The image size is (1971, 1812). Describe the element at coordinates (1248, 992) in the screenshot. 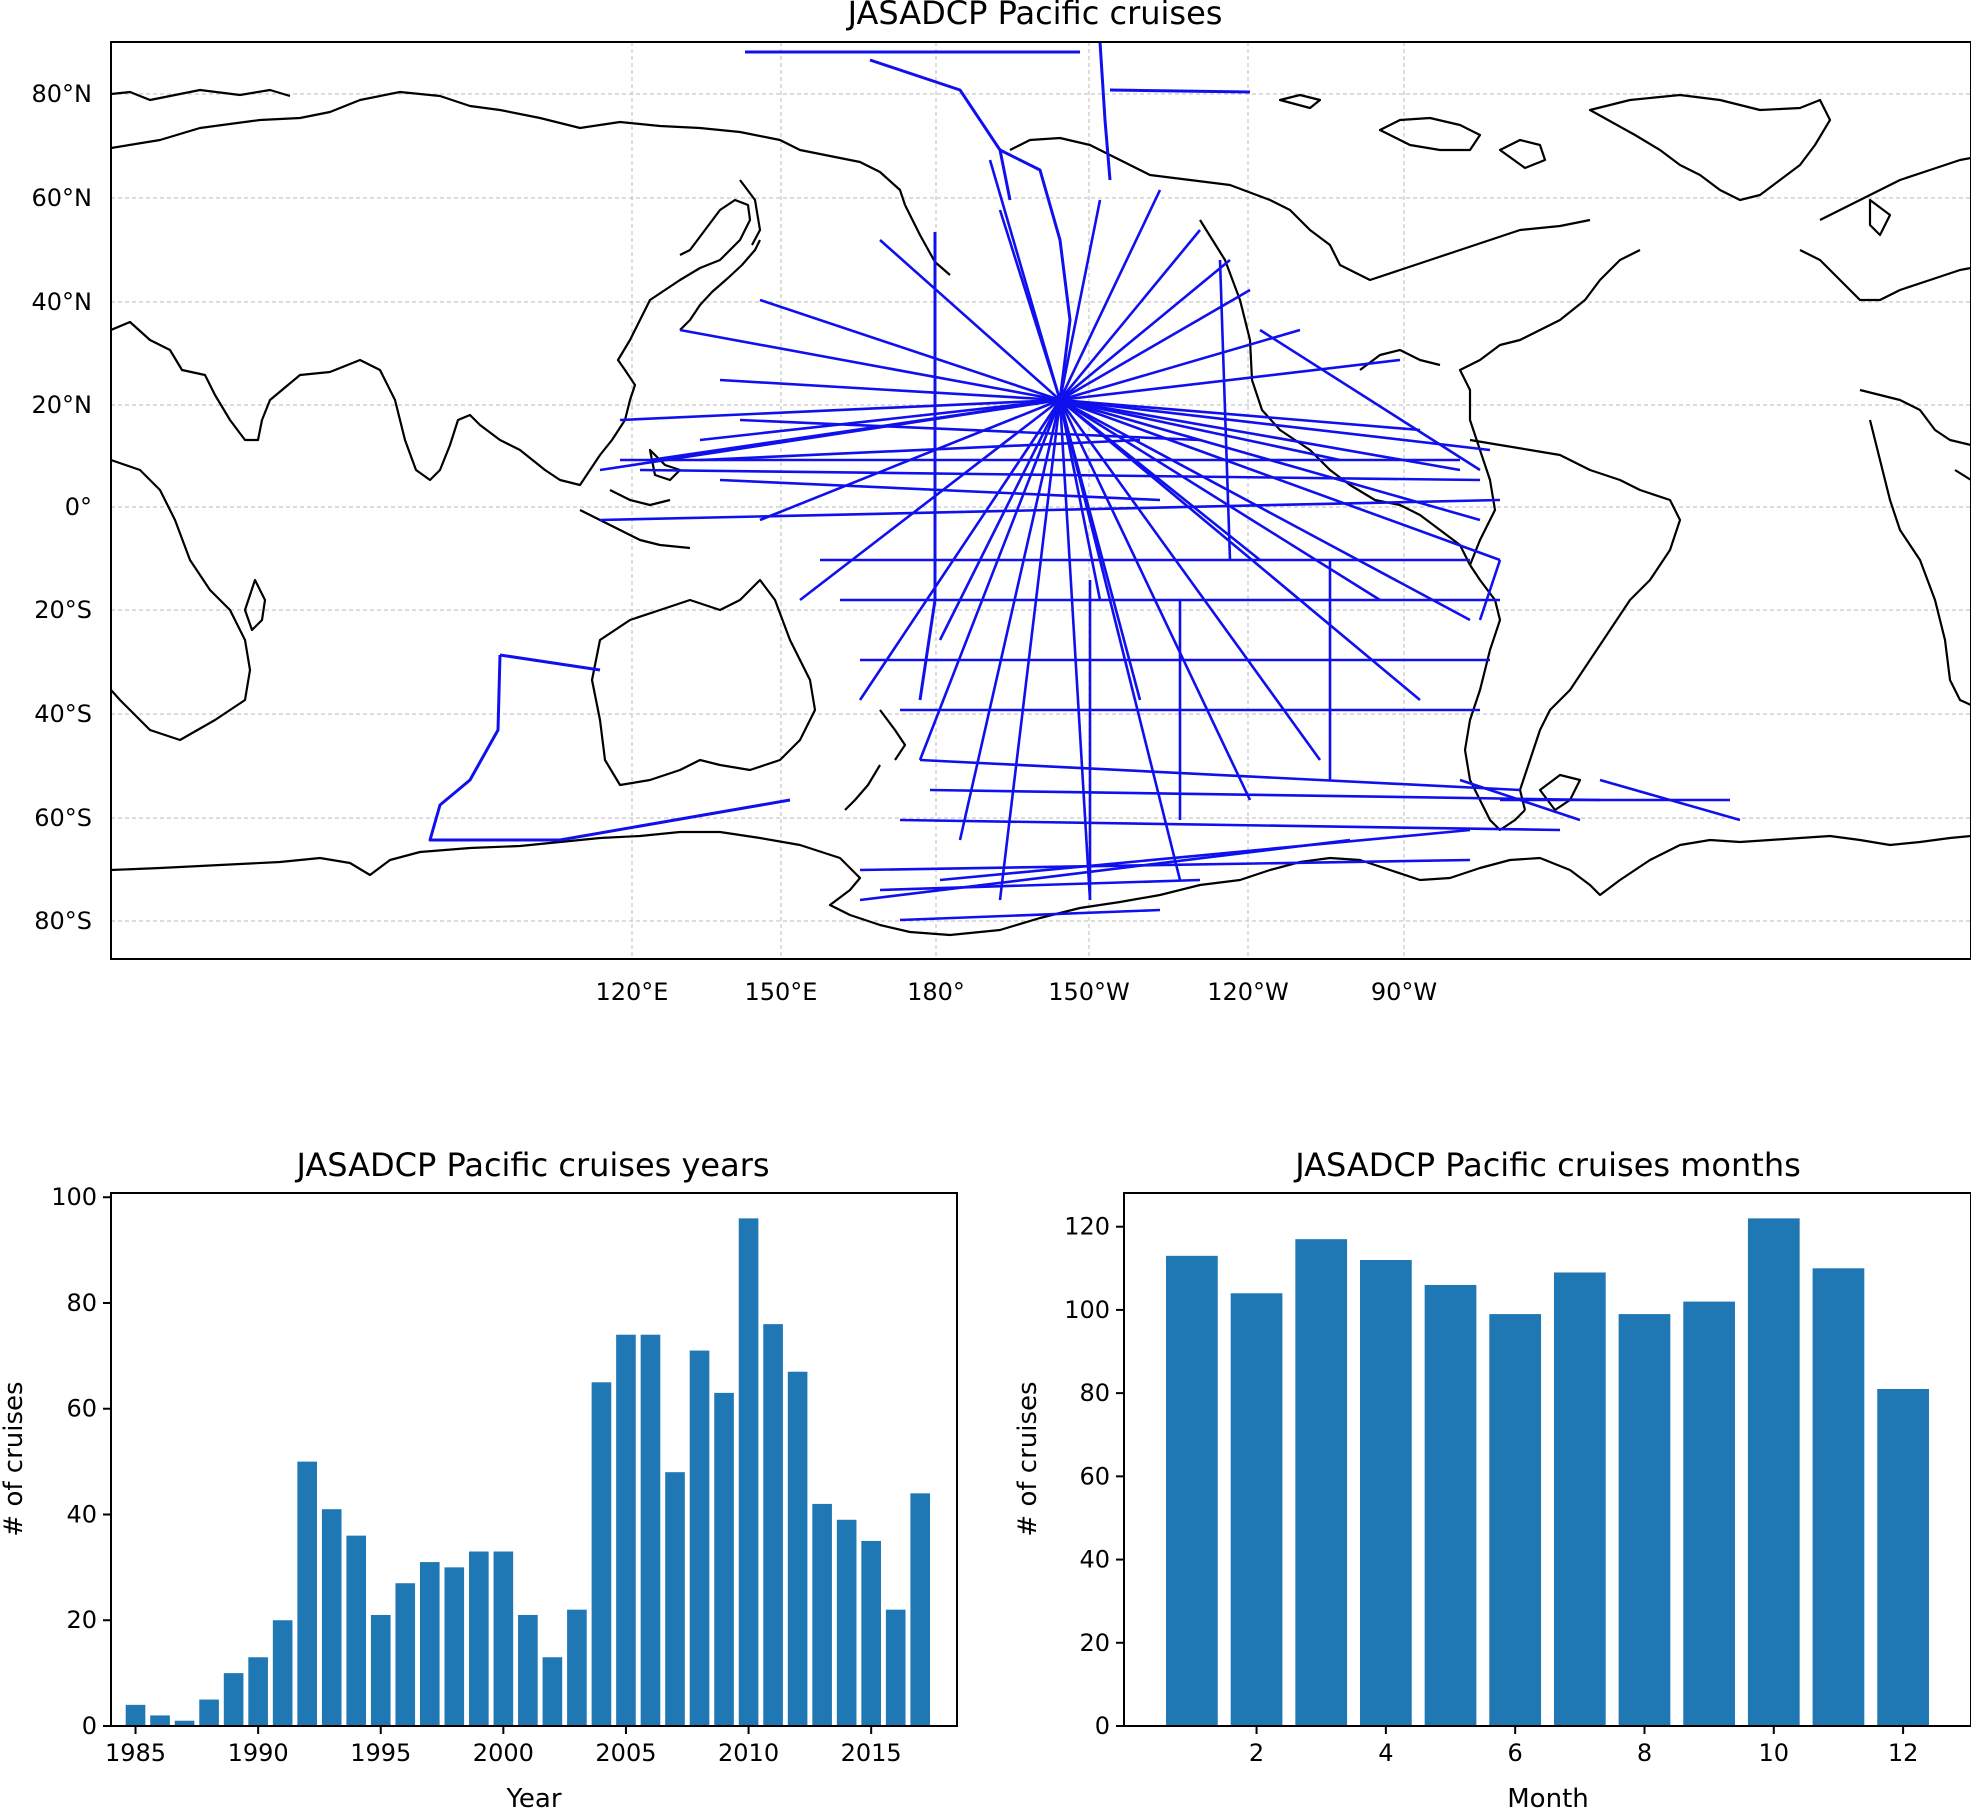

I see `map-lon-tick-label: 120°W` at that location.